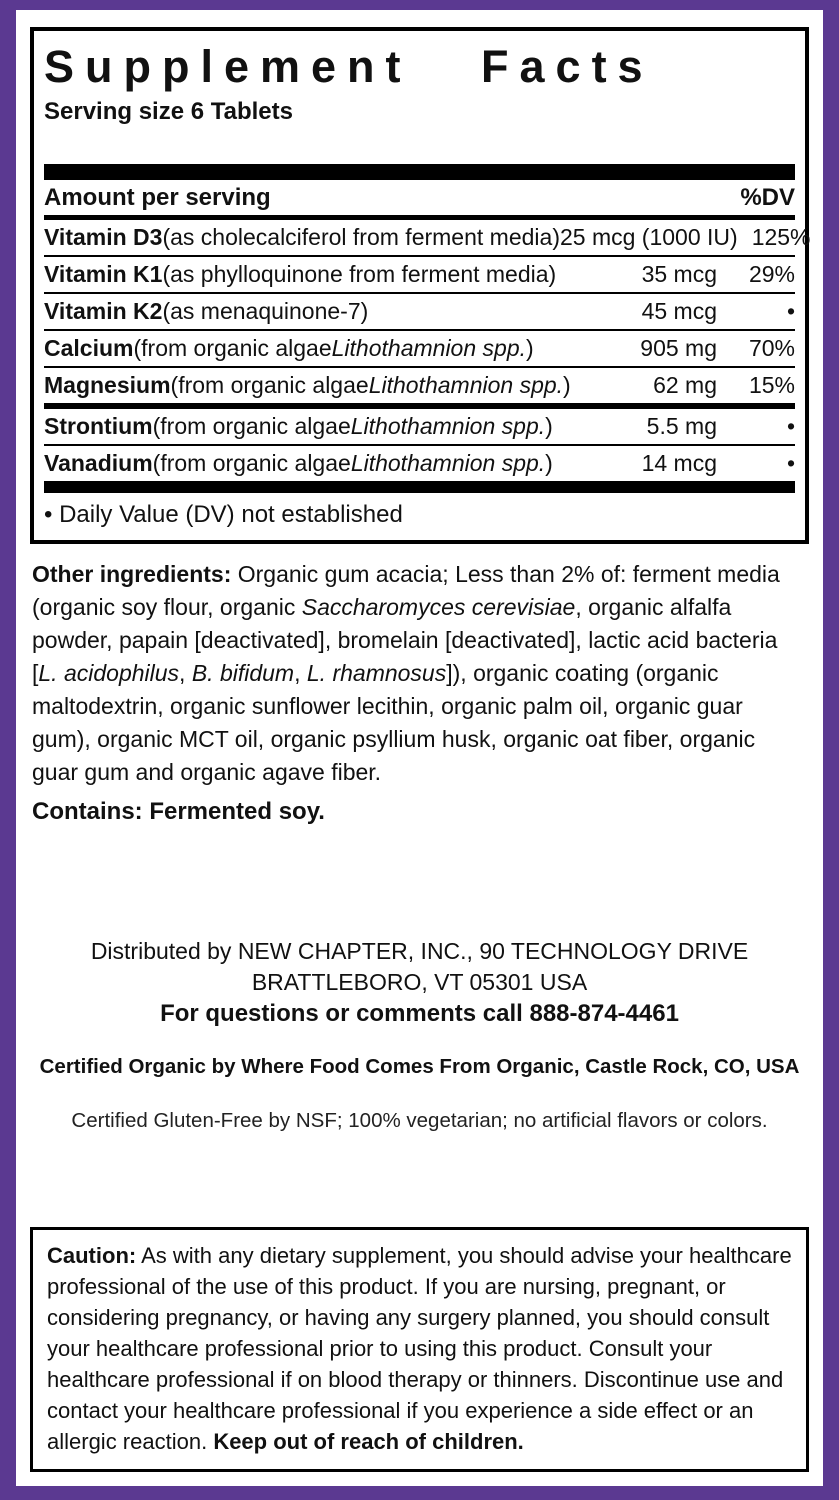 Image resolution: width=839 pixels, height=1500 pixels. What do you see at coordinates (438, 607) in the screenshot?
I see `species-italic: Saccharomyces cerevisiae` at bounding box center [438, 607].